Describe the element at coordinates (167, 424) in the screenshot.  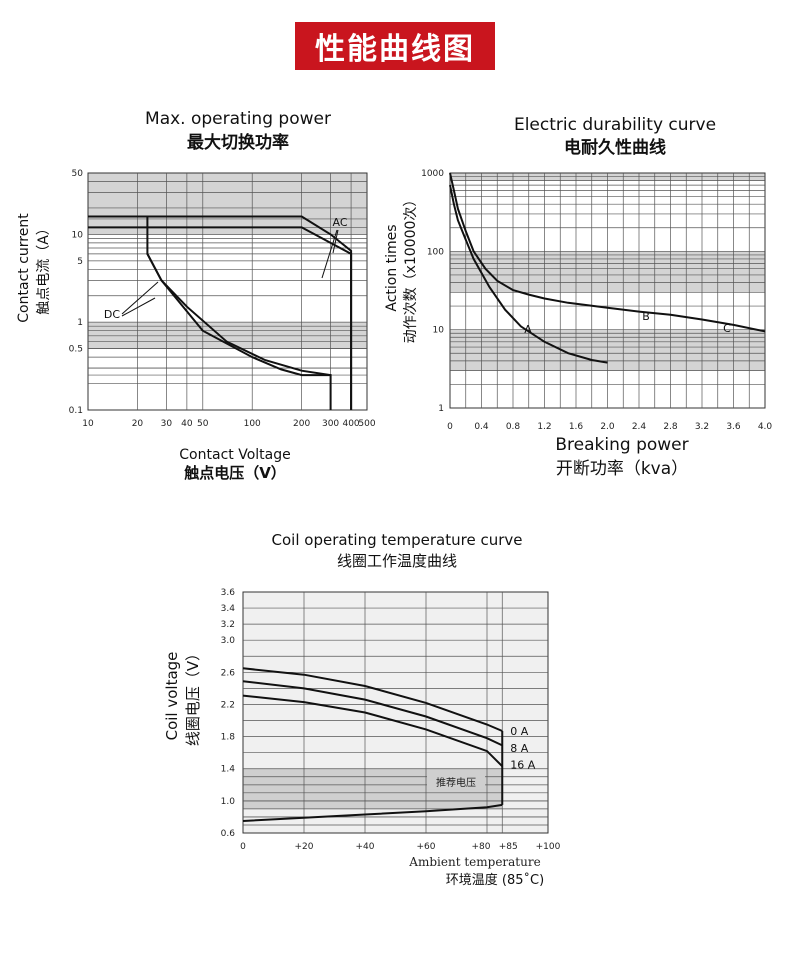
I see `chart1-x-tick: 30` at that location.